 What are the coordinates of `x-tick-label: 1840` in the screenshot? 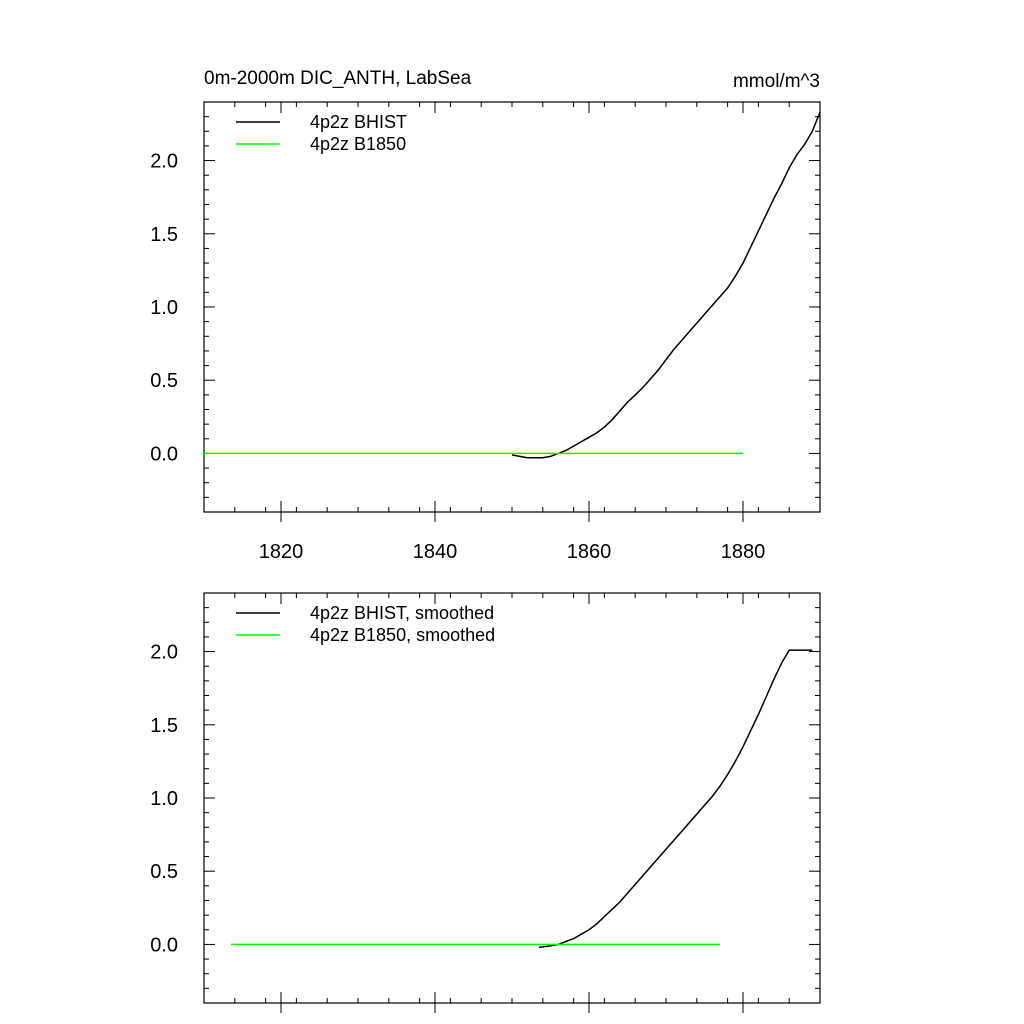 It's located at (435, 552).